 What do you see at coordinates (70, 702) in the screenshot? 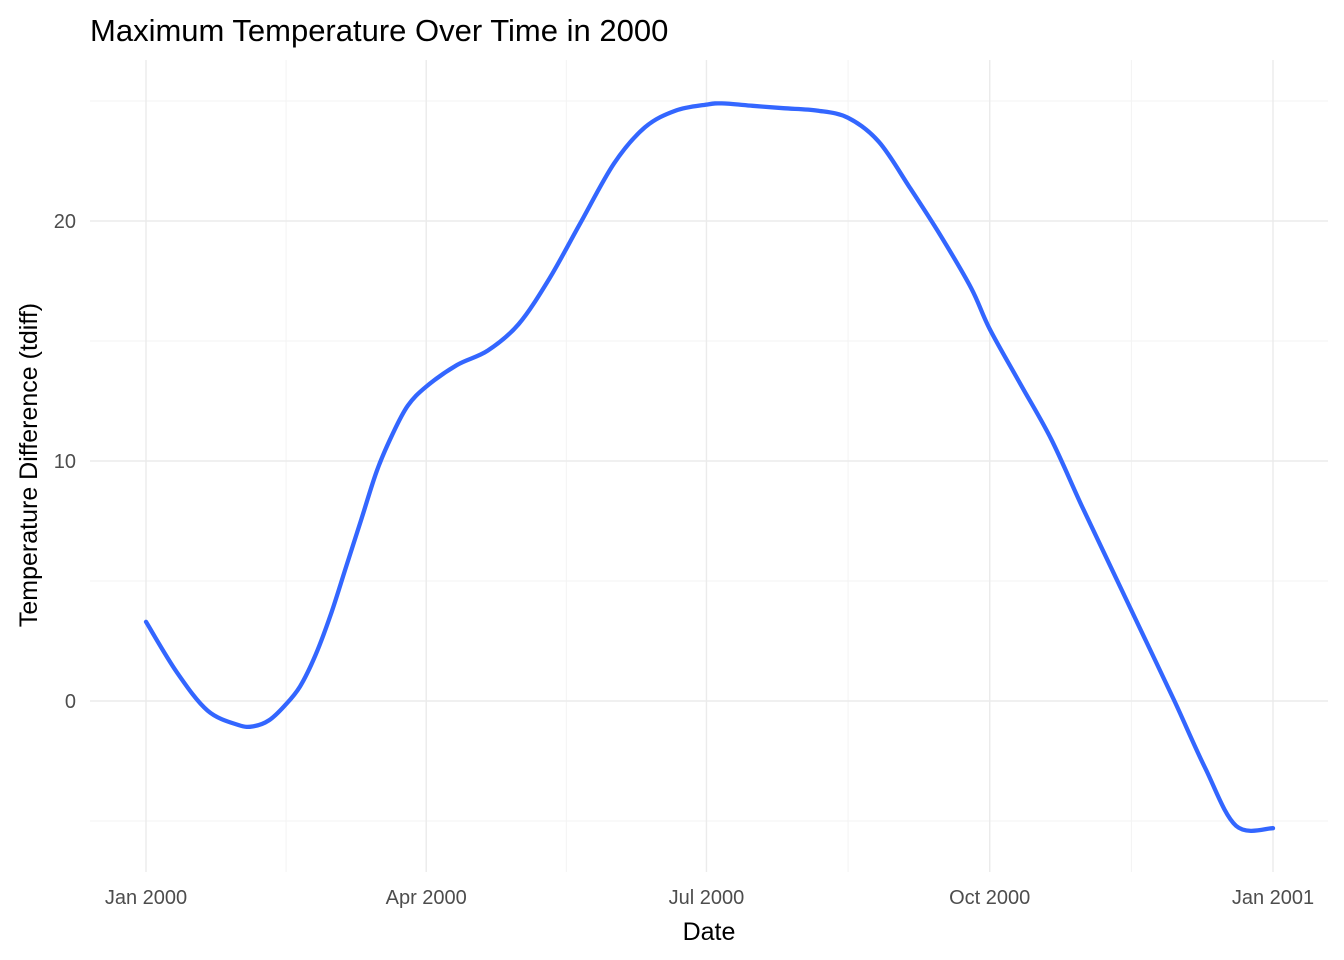
I see `y-tick-label: 0` at bounding box center [70, 702].